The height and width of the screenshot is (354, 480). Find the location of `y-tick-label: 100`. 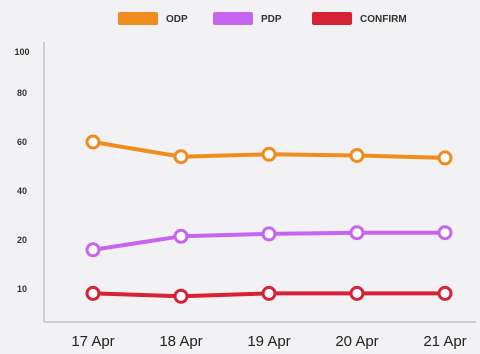

y-tick-label: 100 is located at coordinates (21, 52).